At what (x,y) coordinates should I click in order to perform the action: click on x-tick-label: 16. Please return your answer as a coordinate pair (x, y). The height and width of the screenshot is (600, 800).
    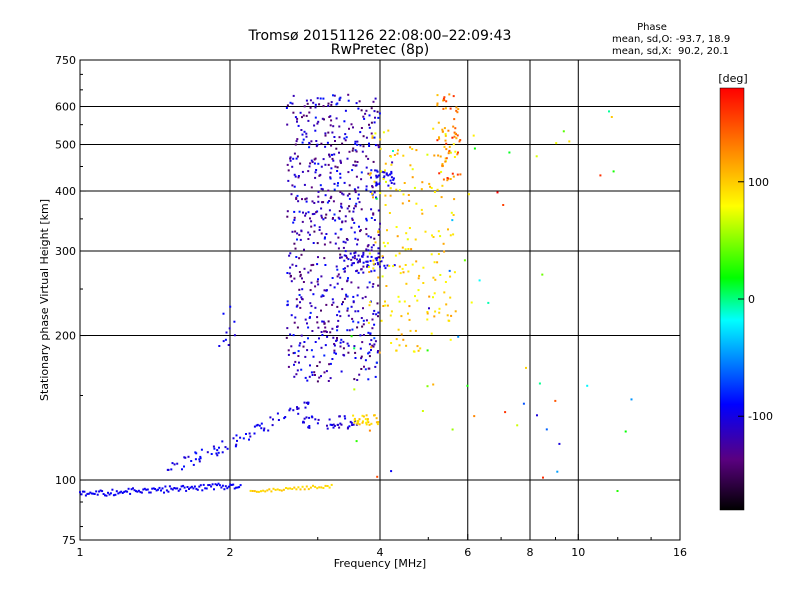
    Looking at the image, I should click on (680, 552).